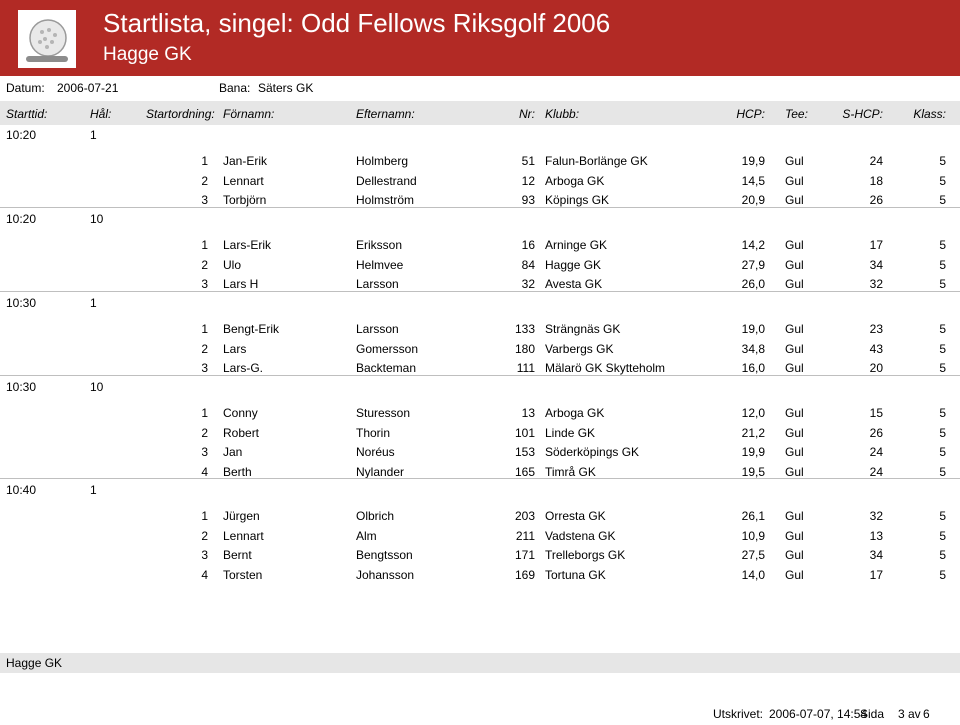 This screenshot has height=725, width=960. What do you see at coordinates (101, 114) in the screenshot?
I see `col-hal: Hål:` at bounding box center [101, 114].